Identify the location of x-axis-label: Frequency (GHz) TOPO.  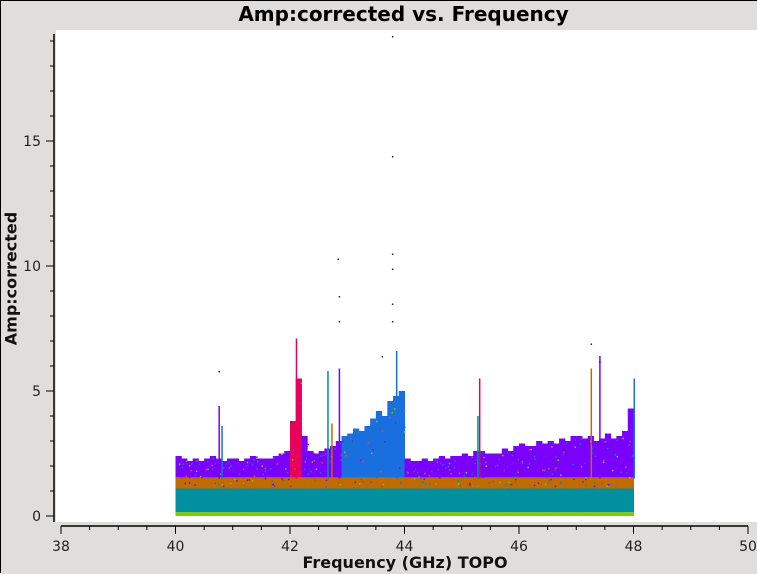
(405, 562).